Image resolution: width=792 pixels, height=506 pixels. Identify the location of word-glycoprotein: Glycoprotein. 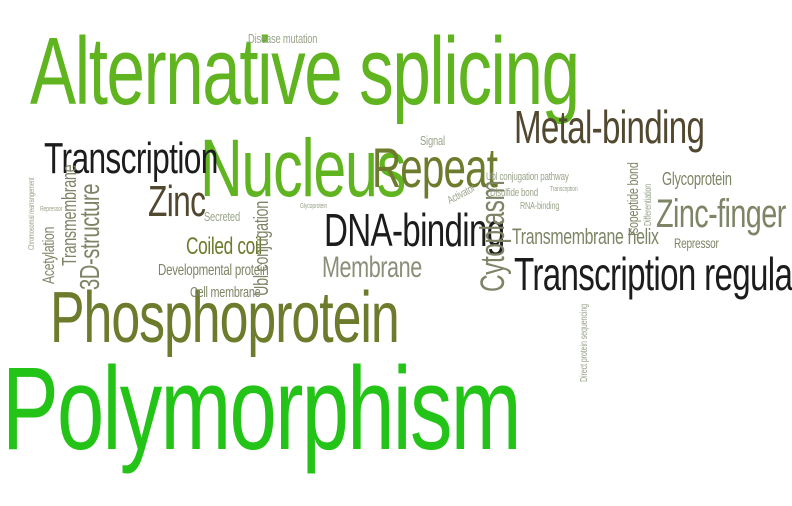
(697, 179).